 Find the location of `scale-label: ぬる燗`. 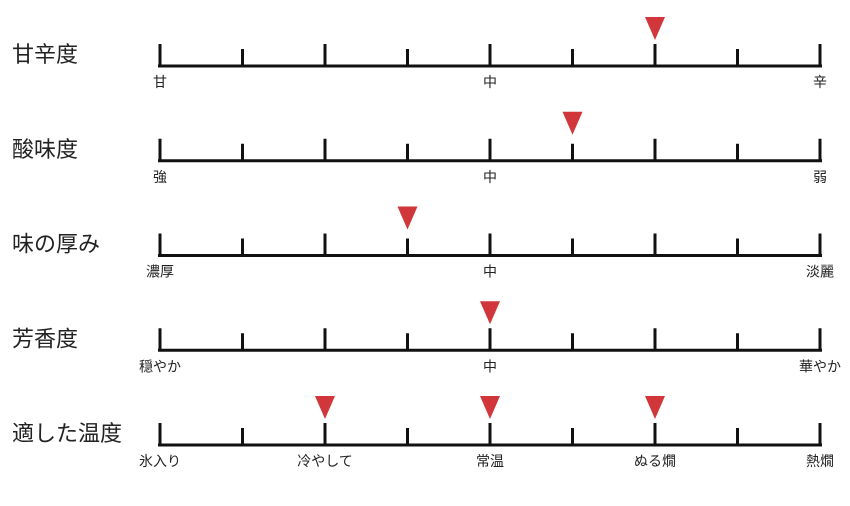

scale-label: ぬる燗 is located at coordinates (655, 462).